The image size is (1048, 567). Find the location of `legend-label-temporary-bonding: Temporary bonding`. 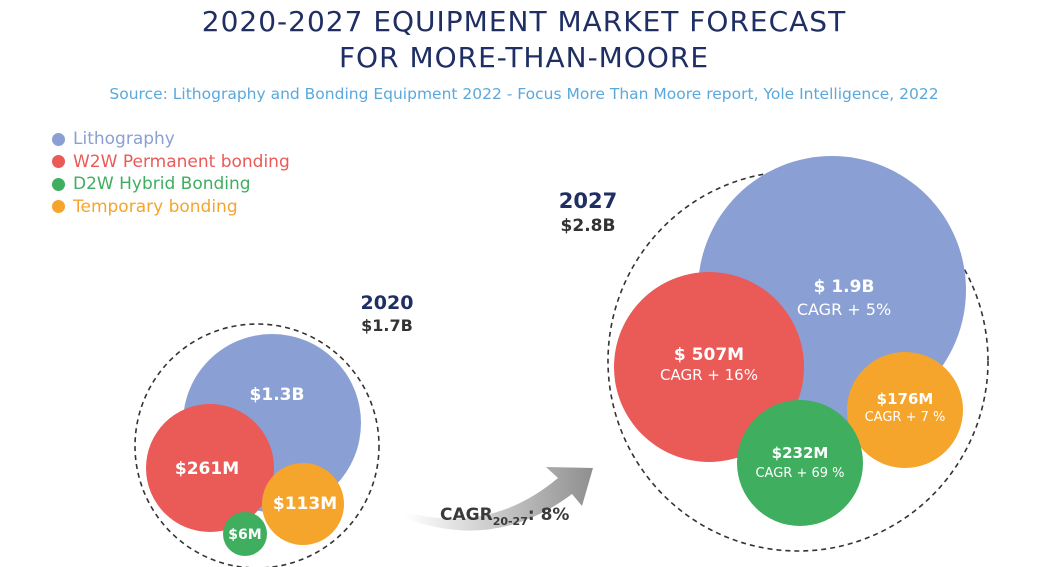

legend-label-temporary-bonding: Temporary bonding is located at coordinates (155, 206).